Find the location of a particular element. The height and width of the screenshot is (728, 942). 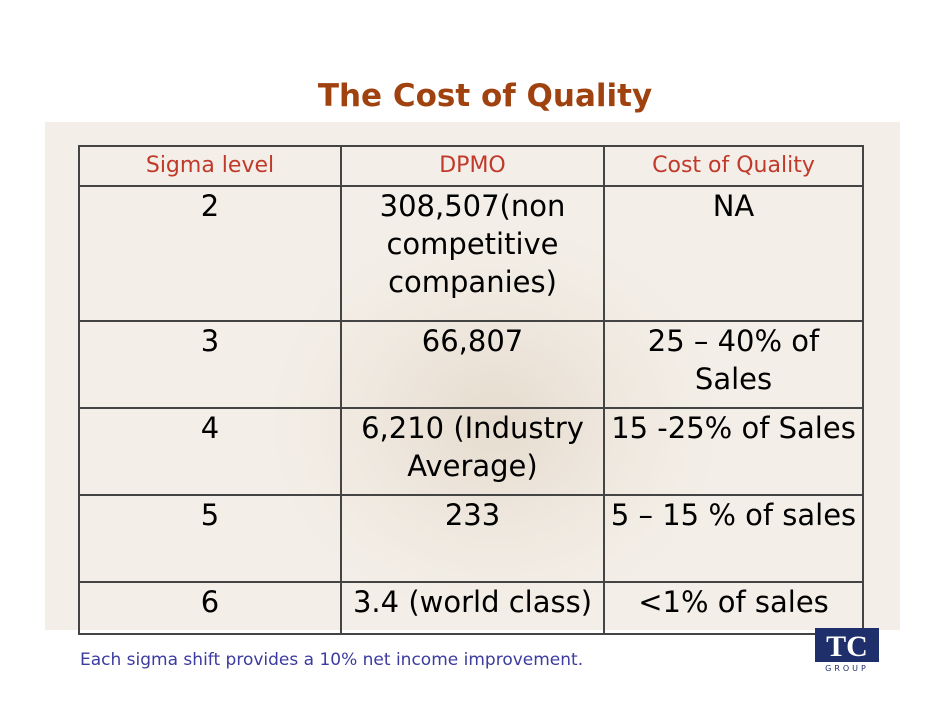

logo-box is located at coordinates (847, 645).